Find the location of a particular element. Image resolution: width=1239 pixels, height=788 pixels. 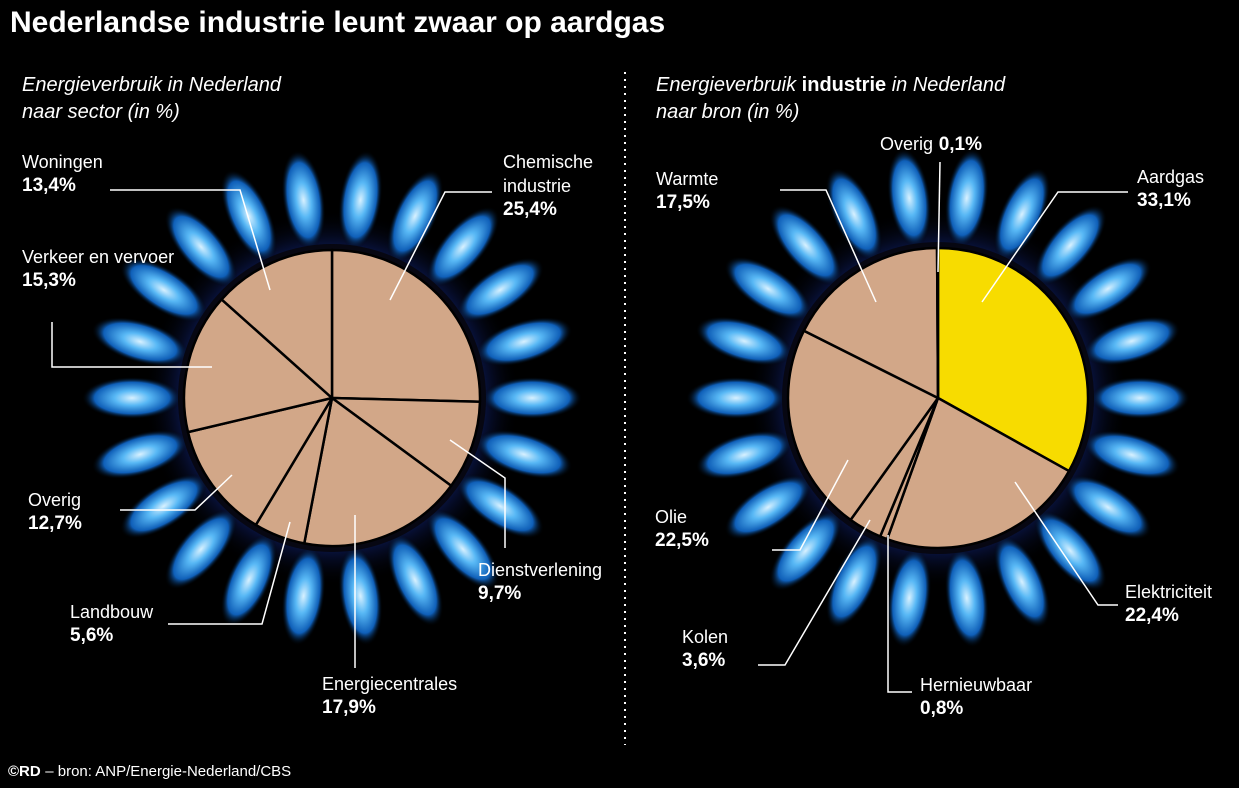

subtitle-segment: Energieverbruik in Nederland is located at coordinates (152, 85).